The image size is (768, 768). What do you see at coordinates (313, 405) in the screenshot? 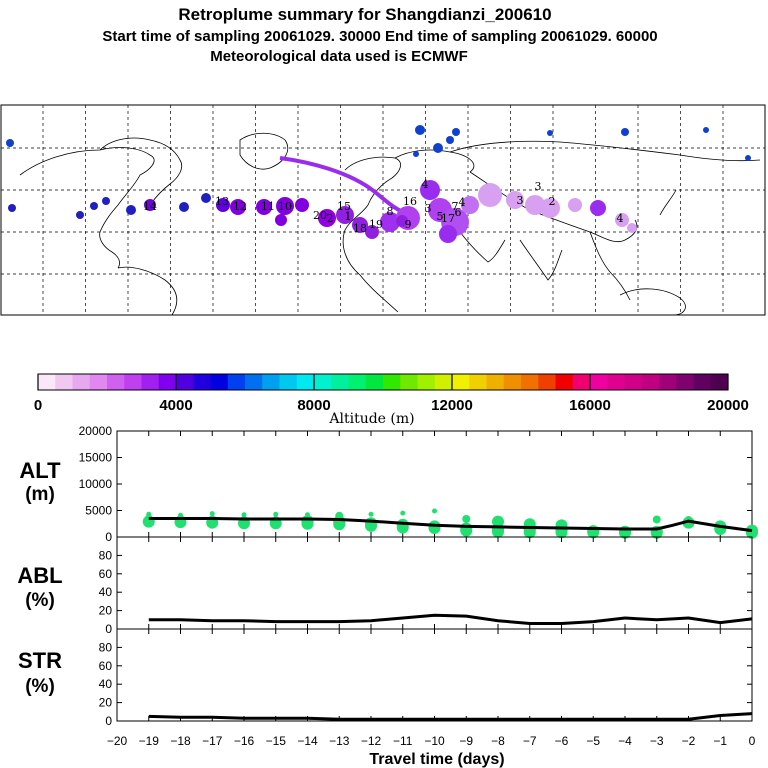
I see `colorbar-tick-label: 8000` at bounding box center [313, 405].